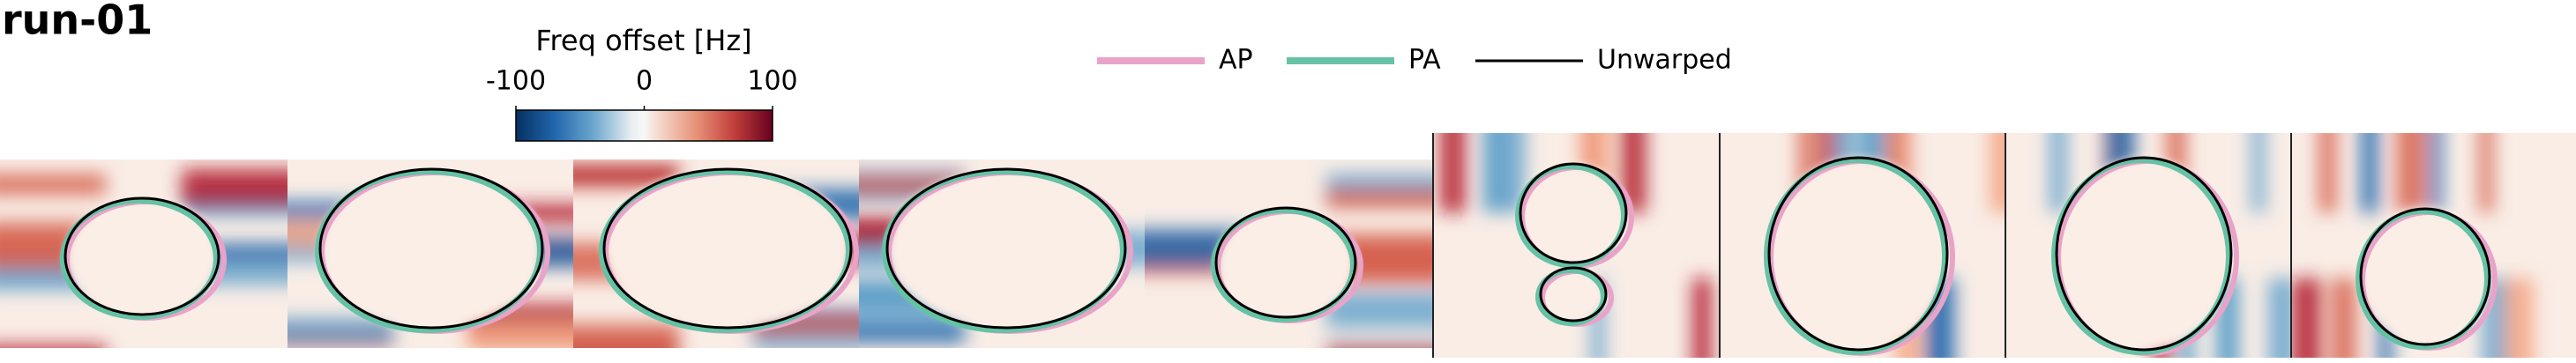 The height and width of the screenshot is (363, 2576). What do you see at coordinates (1424, 60) in the screenshot?
I see `legend-label: PA` at bounding box center [1424, 60].